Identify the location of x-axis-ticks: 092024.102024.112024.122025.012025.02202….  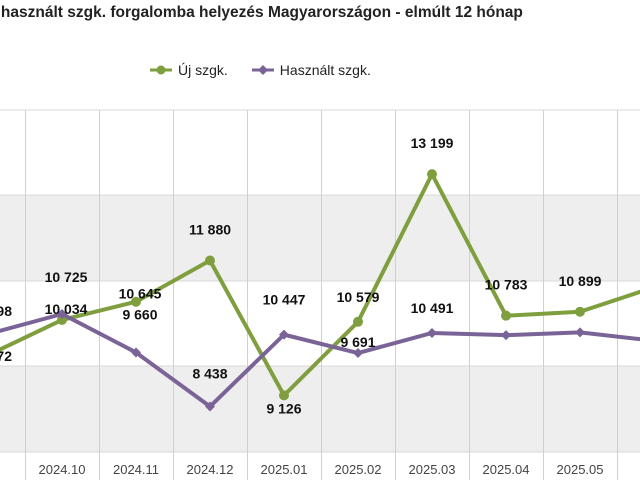
(321, 469).